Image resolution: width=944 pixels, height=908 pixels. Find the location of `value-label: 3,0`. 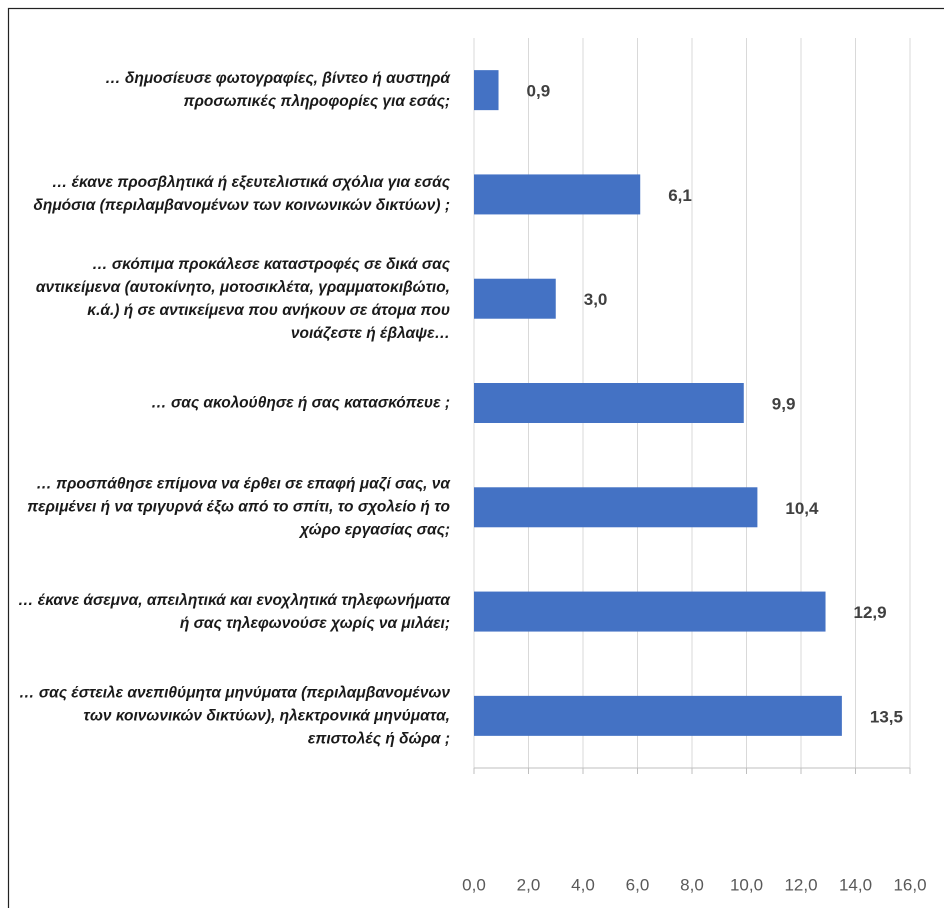

value-label: 3,0 is located at coordinates (596, 299).